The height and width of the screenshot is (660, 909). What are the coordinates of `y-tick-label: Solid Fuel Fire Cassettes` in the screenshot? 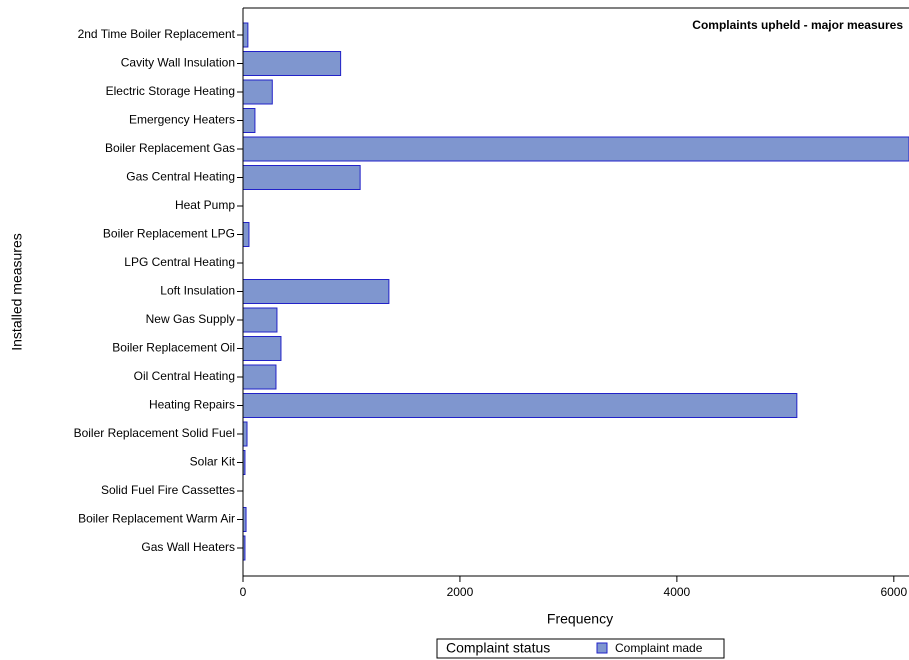 It's located at (168, 490).